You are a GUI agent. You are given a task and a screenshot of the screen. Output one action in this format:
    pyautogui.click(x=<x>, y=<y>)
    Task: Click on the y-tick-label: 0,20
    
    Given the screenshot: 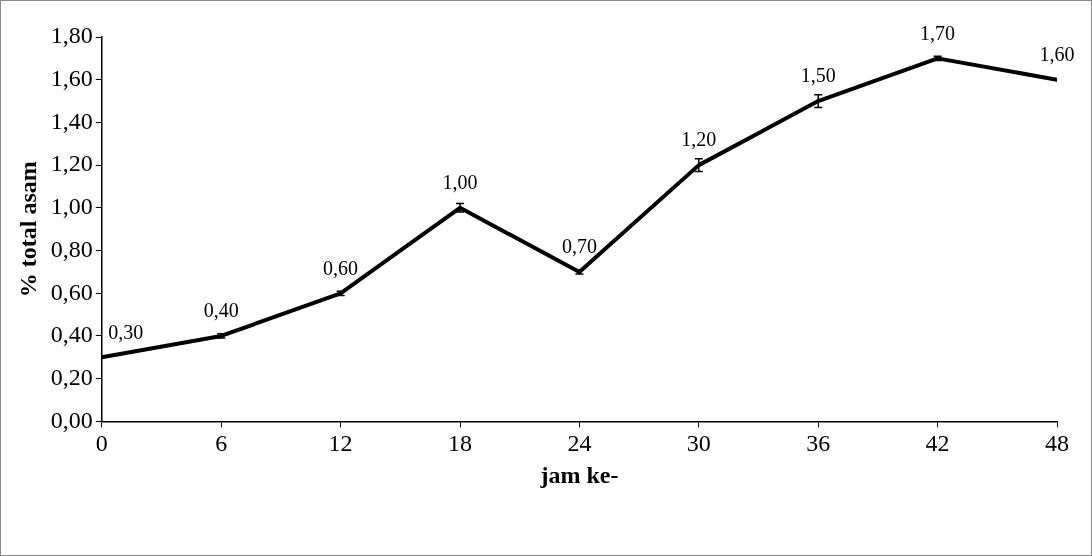 What is the action you would take?
    pyautogui.click(x=71, y=376)
    